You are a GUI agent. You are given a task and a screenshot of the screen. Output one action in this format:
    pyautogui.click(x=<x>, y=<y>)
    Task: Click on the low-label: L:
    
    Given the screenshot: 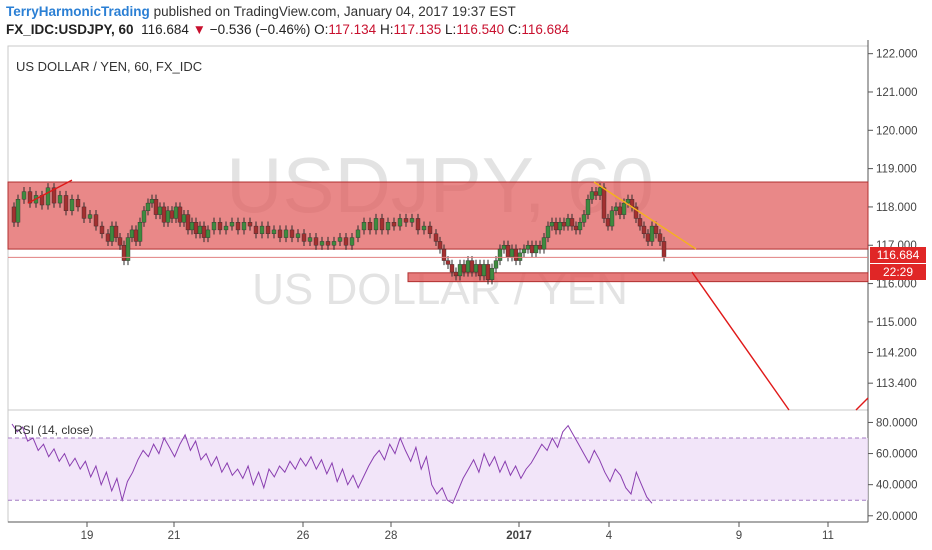 What is the action you would take?
    pyautogui.click(x=451, y=29)
    